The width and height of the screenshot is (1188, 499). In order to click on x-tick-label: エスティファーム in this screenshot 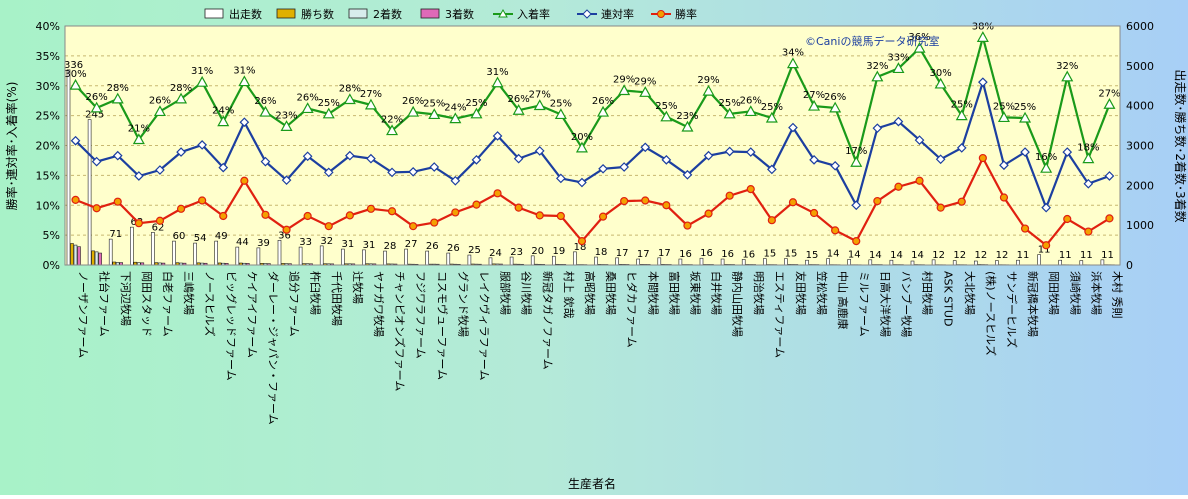, I will do `click(779, 314)`.